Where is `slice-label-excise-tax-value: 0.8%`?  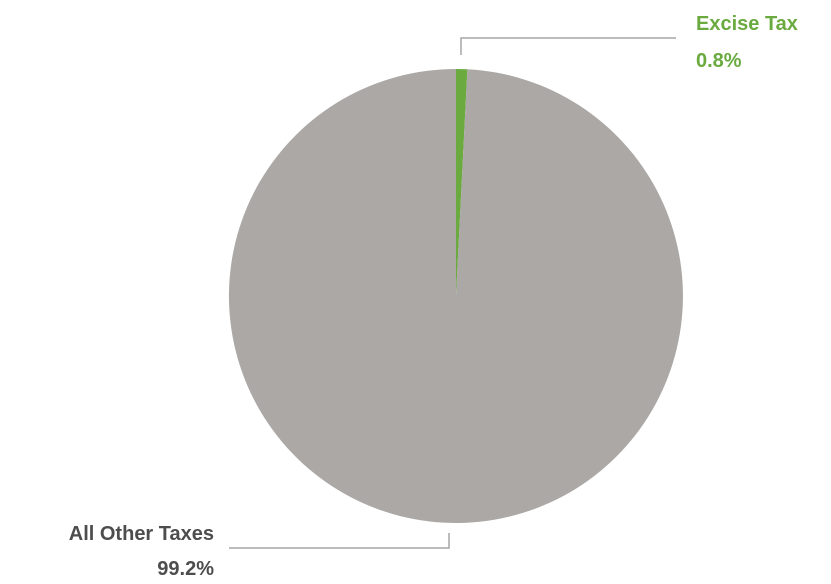
slice-label-excise-tax-value: 0.8% is located at coordinates (719, 61).